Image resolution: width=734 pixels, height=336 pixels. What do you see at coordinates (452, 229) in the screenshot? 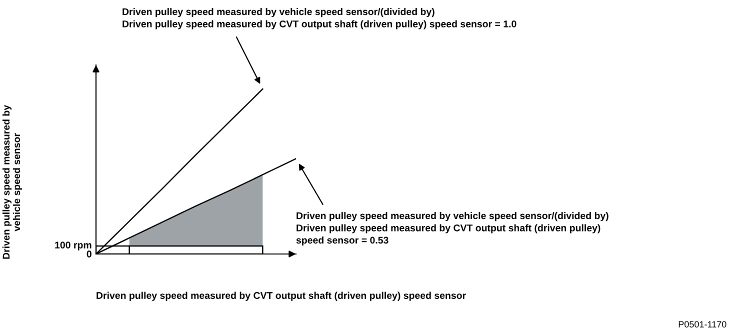
I see `text: Driven pulley speed measured by vehicle speed sensor/(divided by) Driven pulley speed measured by CVT output shaft (driven pulley) speed sensor = 0.53` at bounding box center [452, 229].